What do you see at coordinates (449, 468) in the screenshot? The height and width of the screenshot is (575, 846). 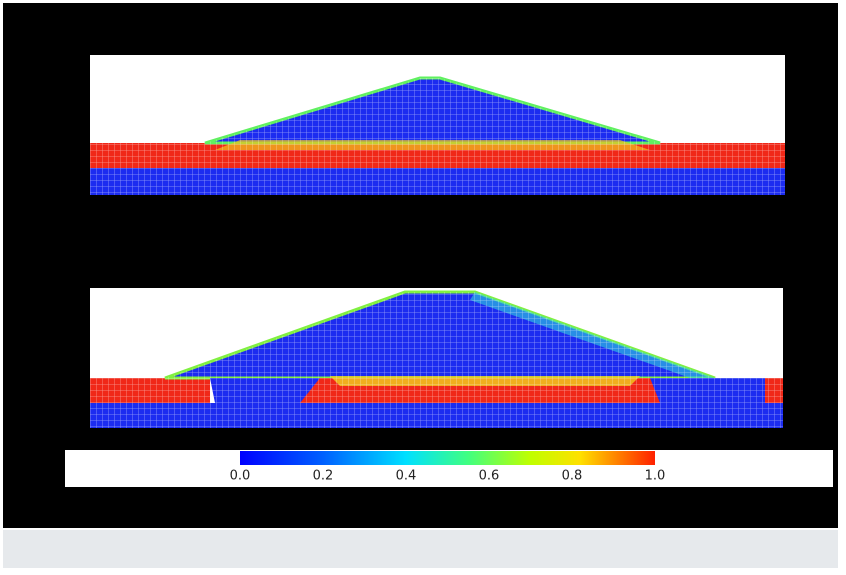 I see `colorbar` at bounding box center [449, 468].